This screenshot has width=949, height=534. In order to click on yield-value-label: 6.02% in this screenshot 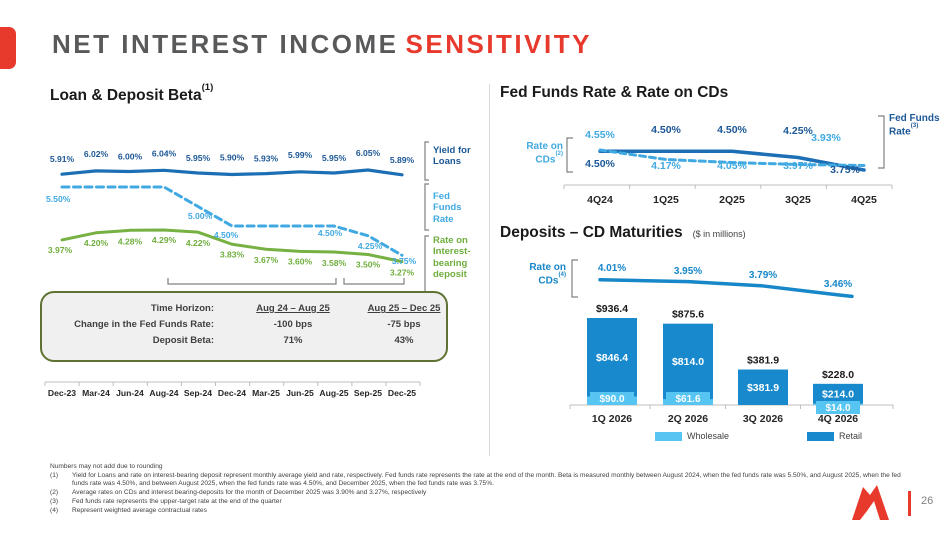, I will do `click(96, 154)`.